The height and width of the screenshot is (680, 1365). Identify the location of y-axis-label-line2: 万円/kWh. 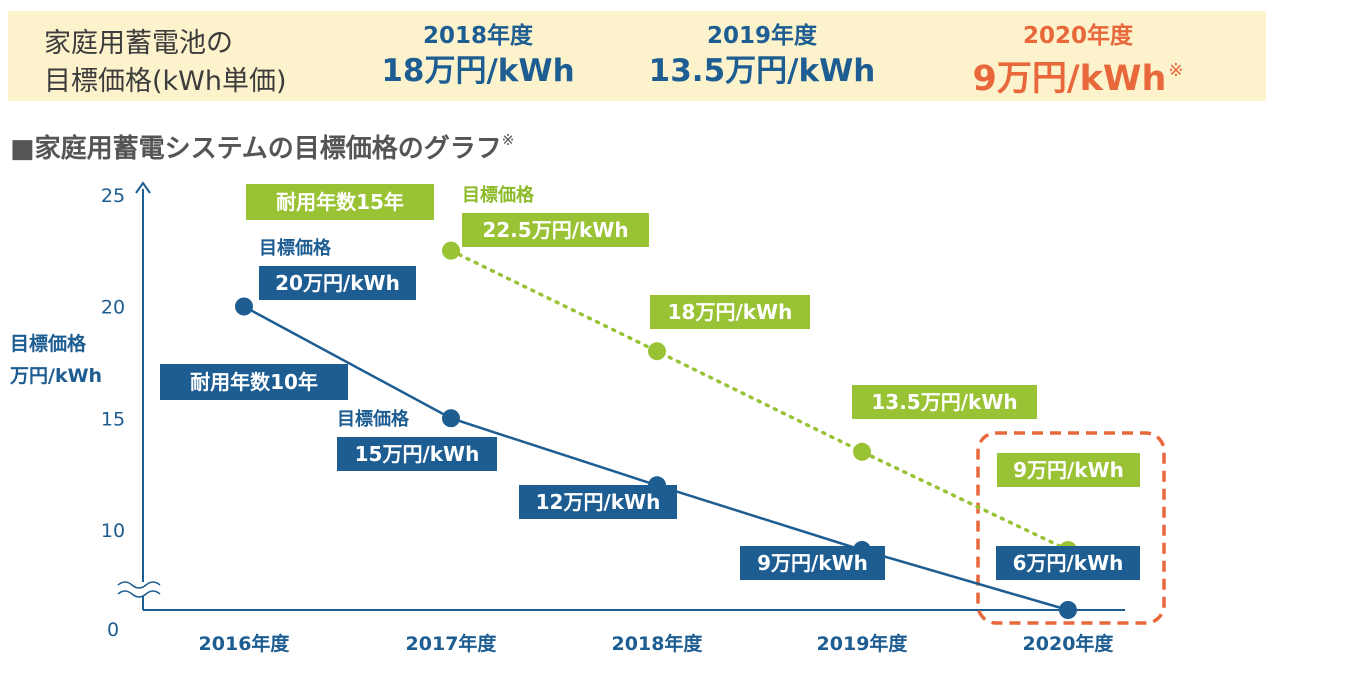
(55, 376).